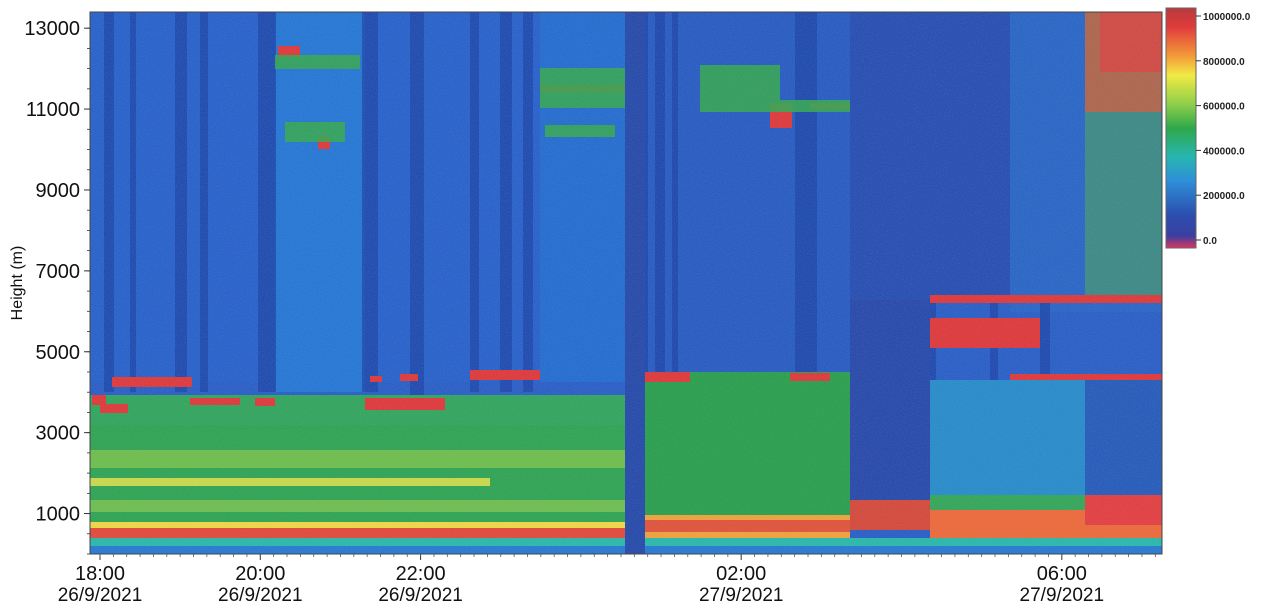  I want to click on colorbar-label: 0.0, so click(1210, 241).